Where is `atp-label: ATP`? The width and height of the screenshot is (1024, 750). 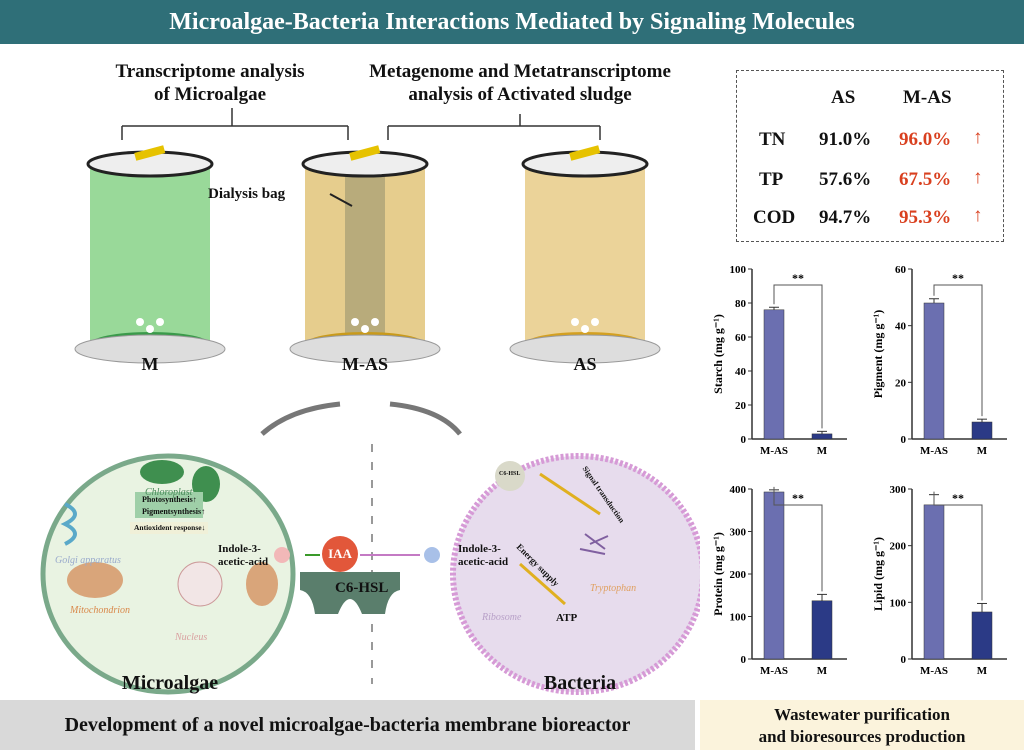 atp-label: ATP is located at coordinates (567, 618).